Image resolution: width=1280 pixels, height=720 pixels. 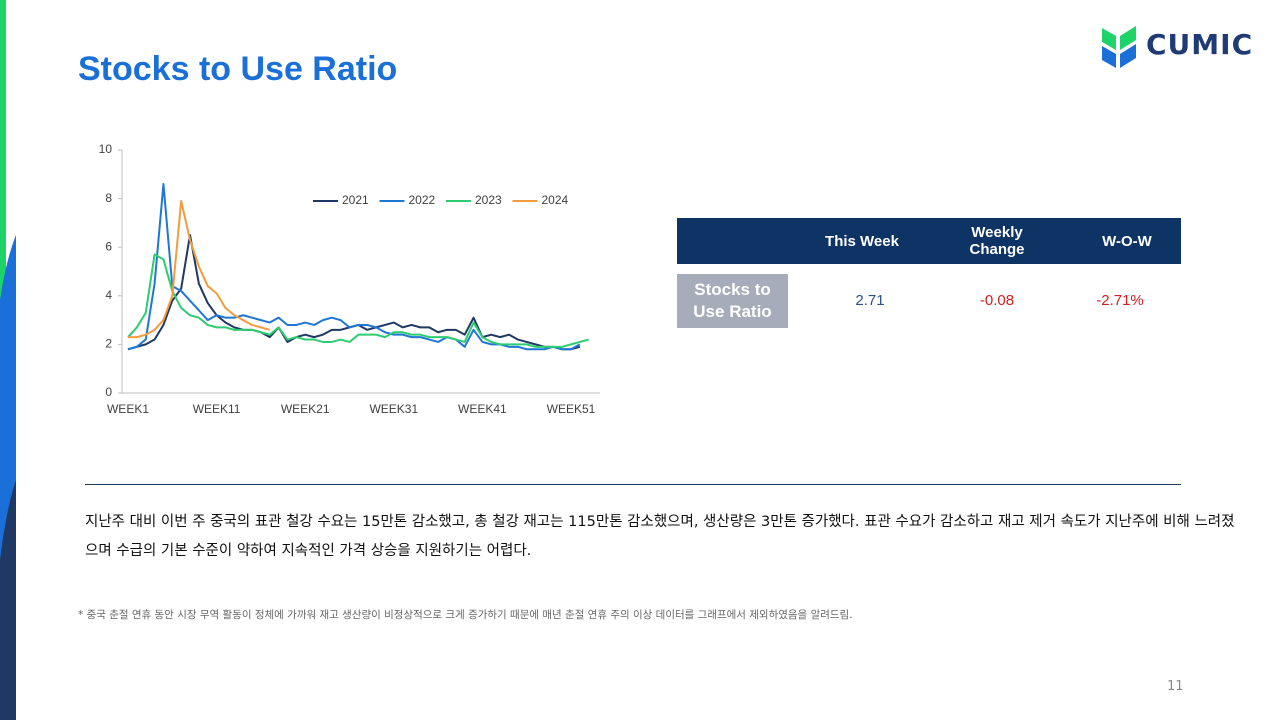 I want to click on table-cell: 2.71, so click(x=870, y=300).